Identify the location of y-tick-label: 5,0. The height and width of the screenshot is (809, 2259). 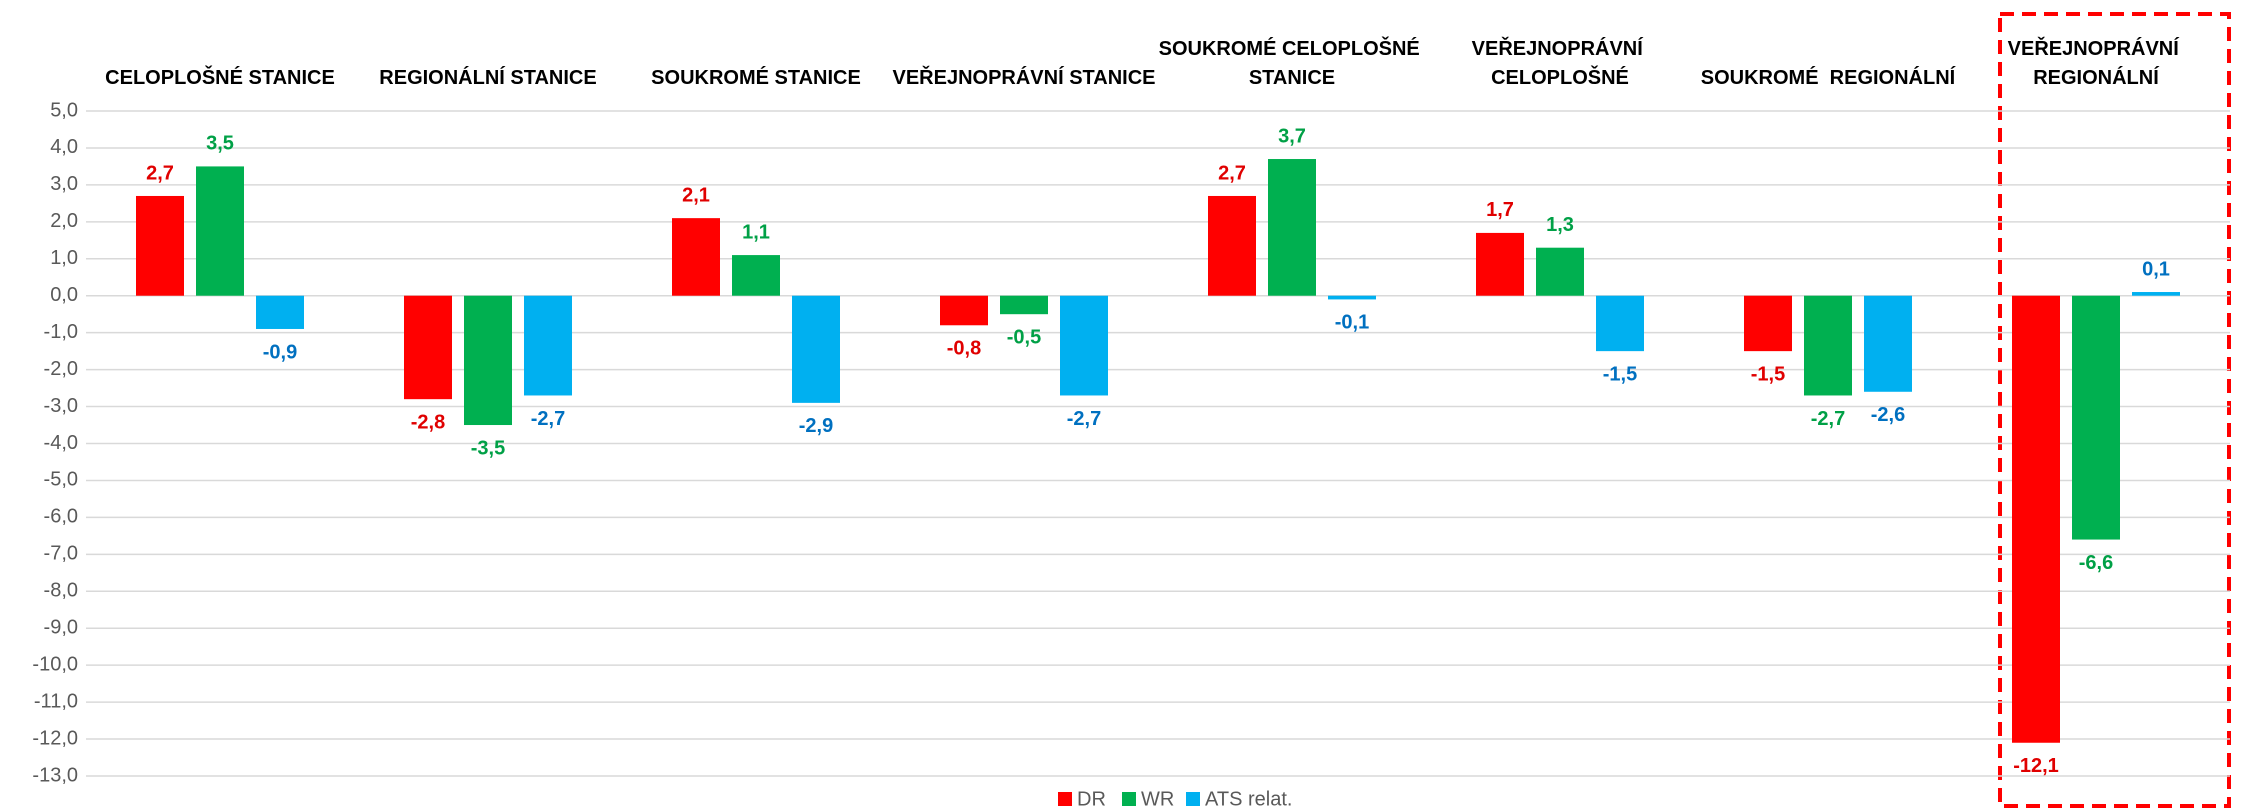
(64, 110).